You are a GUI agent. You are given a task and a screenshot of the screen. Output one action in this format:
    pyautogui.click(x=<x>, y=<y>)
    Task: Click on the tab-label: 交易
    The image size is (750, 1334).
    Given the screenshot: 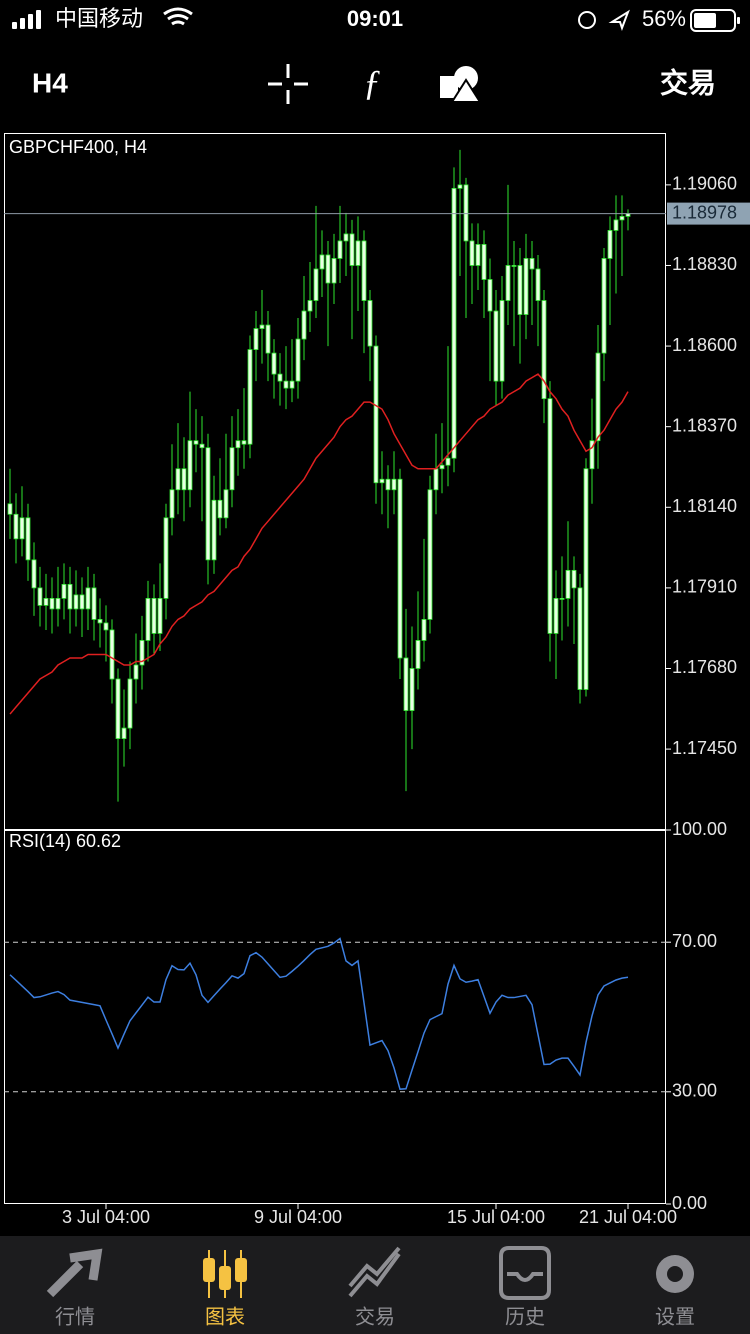 What is the action you would take?
    pyautogui.click(x=375, y=1316)
    